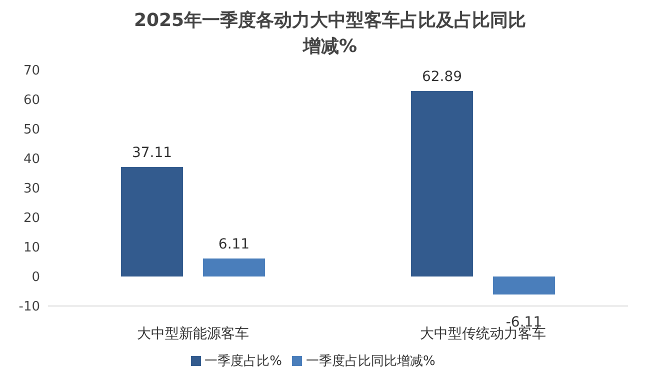  Describe the element at coordinates (243, 361) in the screenshot. I see `legend-label: 一季度占比%` at that location.